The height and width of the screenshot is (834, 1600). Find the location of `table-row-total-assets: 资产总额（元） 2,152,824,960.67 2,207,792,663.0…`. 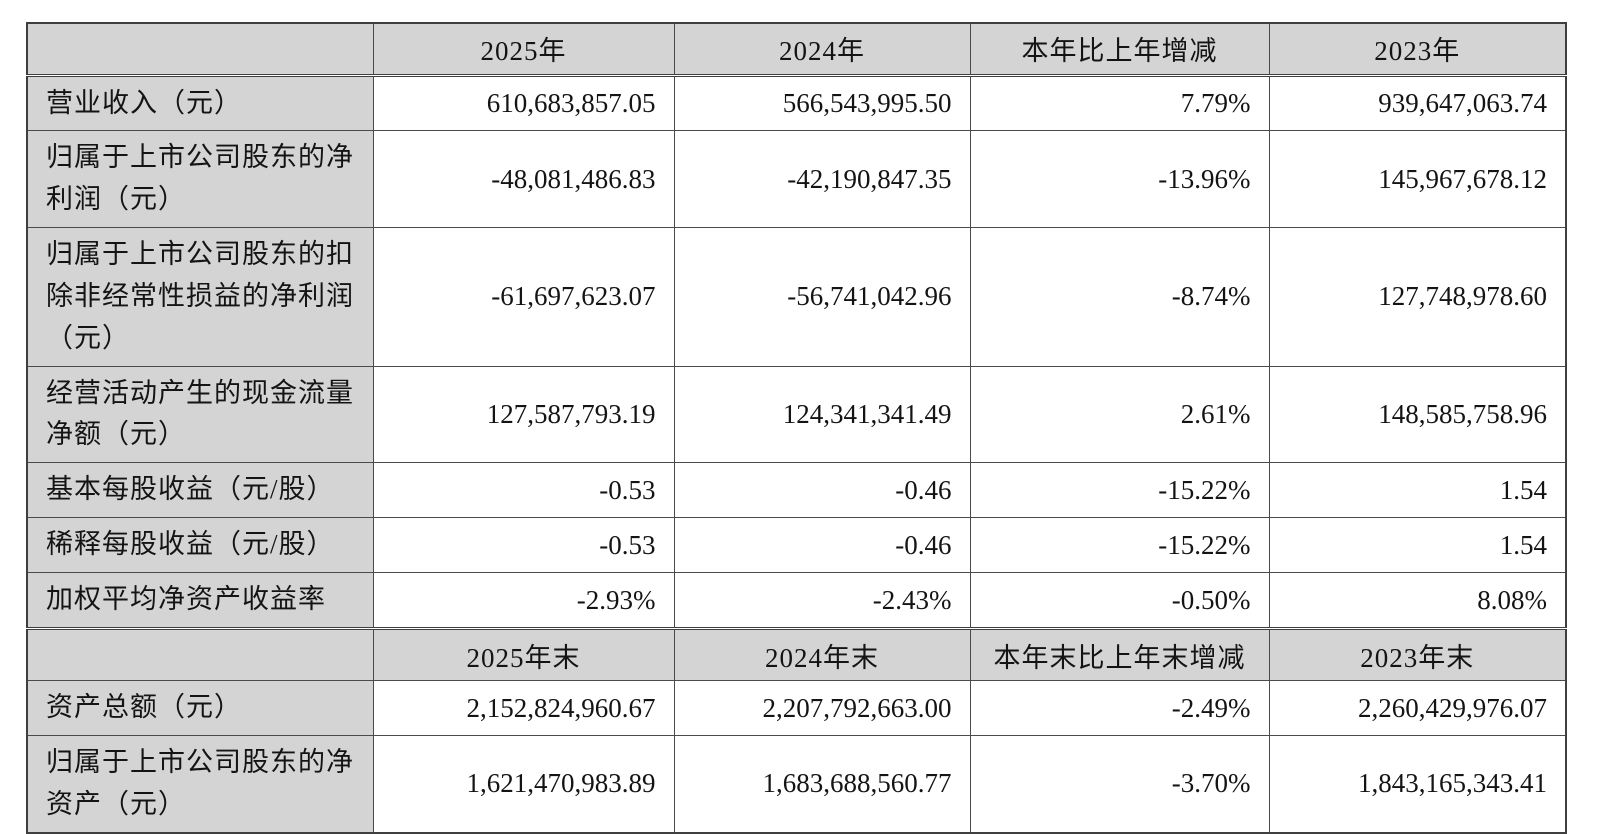

table-row-total-assets: 资产总额（元） 2,152,824,960.67 2,207,792,663.0… is located at coordinates (796, 708).